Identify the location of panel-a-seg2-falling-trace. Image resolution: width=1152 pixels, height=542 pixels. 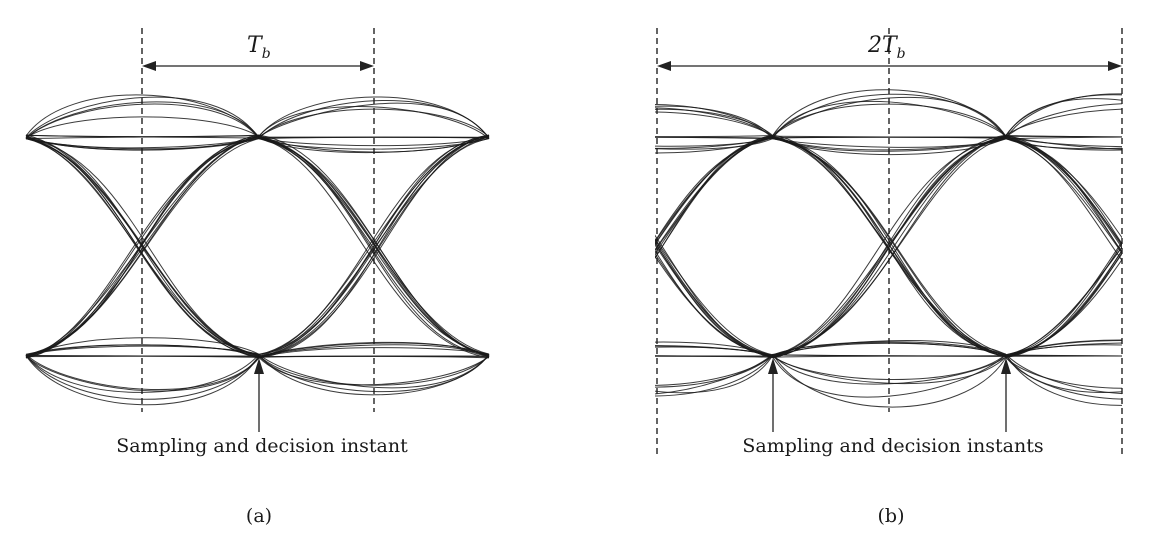
(374, 248).